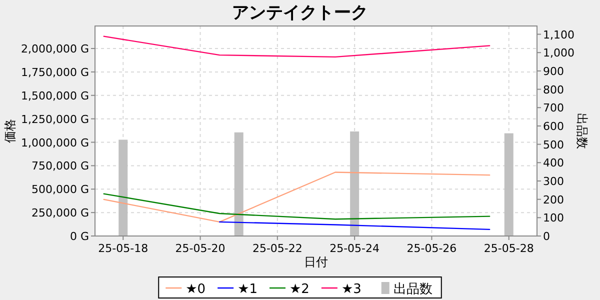 This screenshot has height=300, width=600. What do you see at coordinates (248, 289) in the screenshot?
I see `legend-label: ★1` at bounding box center [248, 289].